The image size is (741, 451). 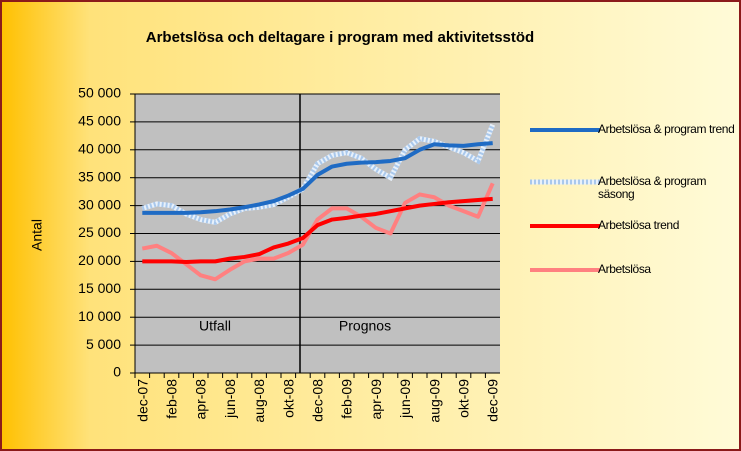 I want to click on x-tick-label: jun-08, so click(x=230, y=399).